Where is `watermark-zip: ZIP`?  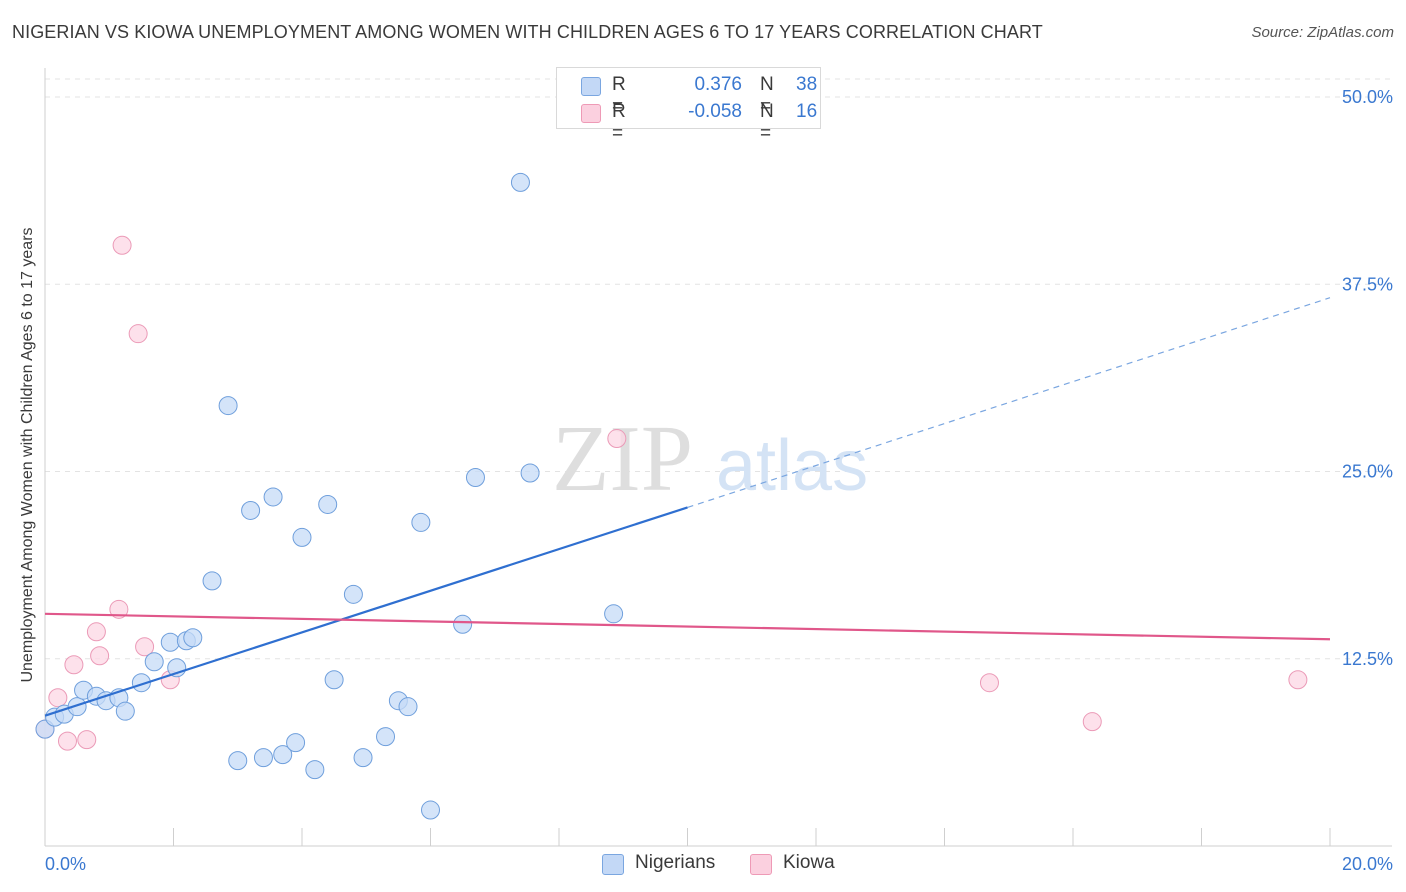
watermark-zip: ZIP is located at coordinates (622, 459).